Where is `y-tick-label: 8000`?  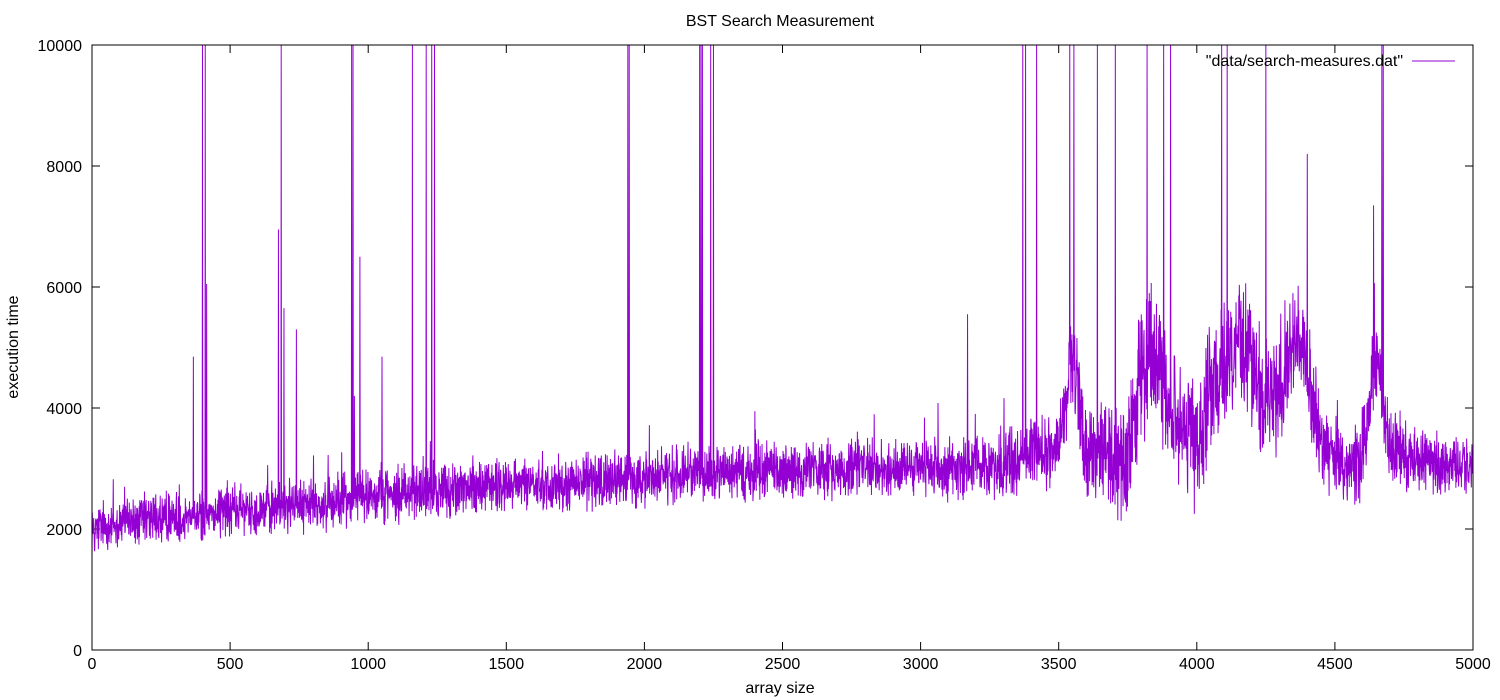
y-tick-label: 8000 is located at coordinates (64, 167).